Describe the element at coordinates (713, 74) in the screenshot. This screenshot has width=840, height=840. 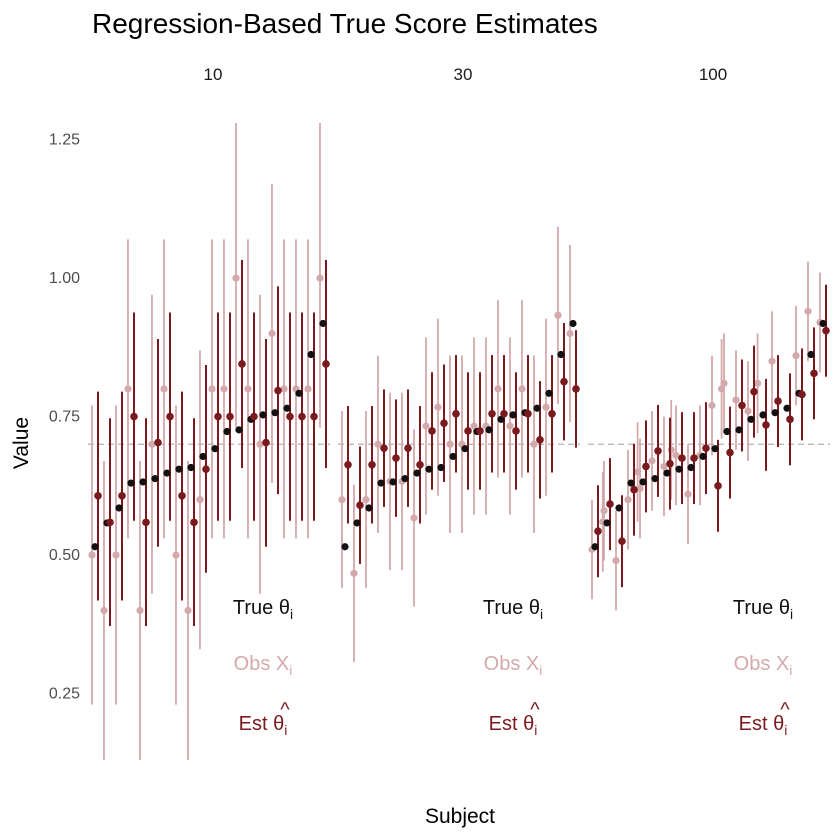
I see `panel-label: 100` at that location.